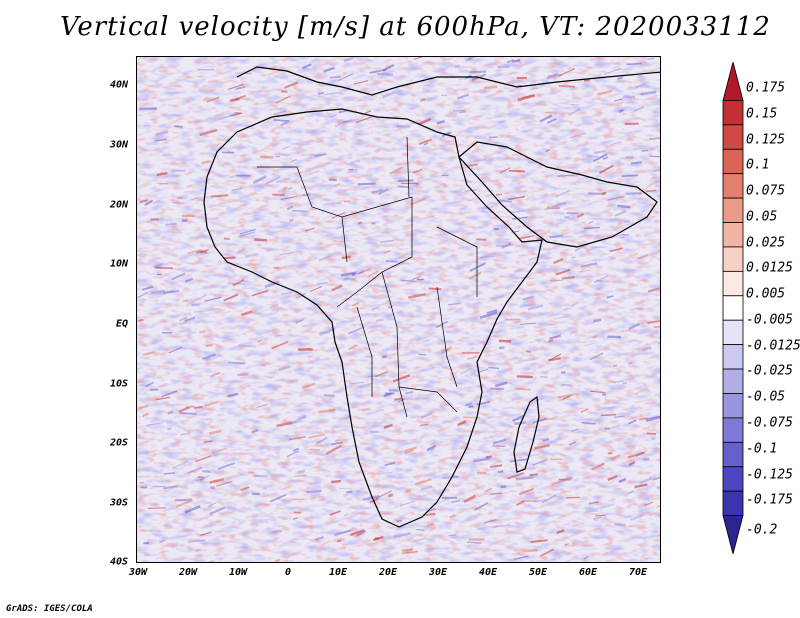 The image size is (800, 618). What do you see at coordinates (762, 449) in the screenshot?
I see `colorbar-label: -0.1` at bounding box center [762, 449].